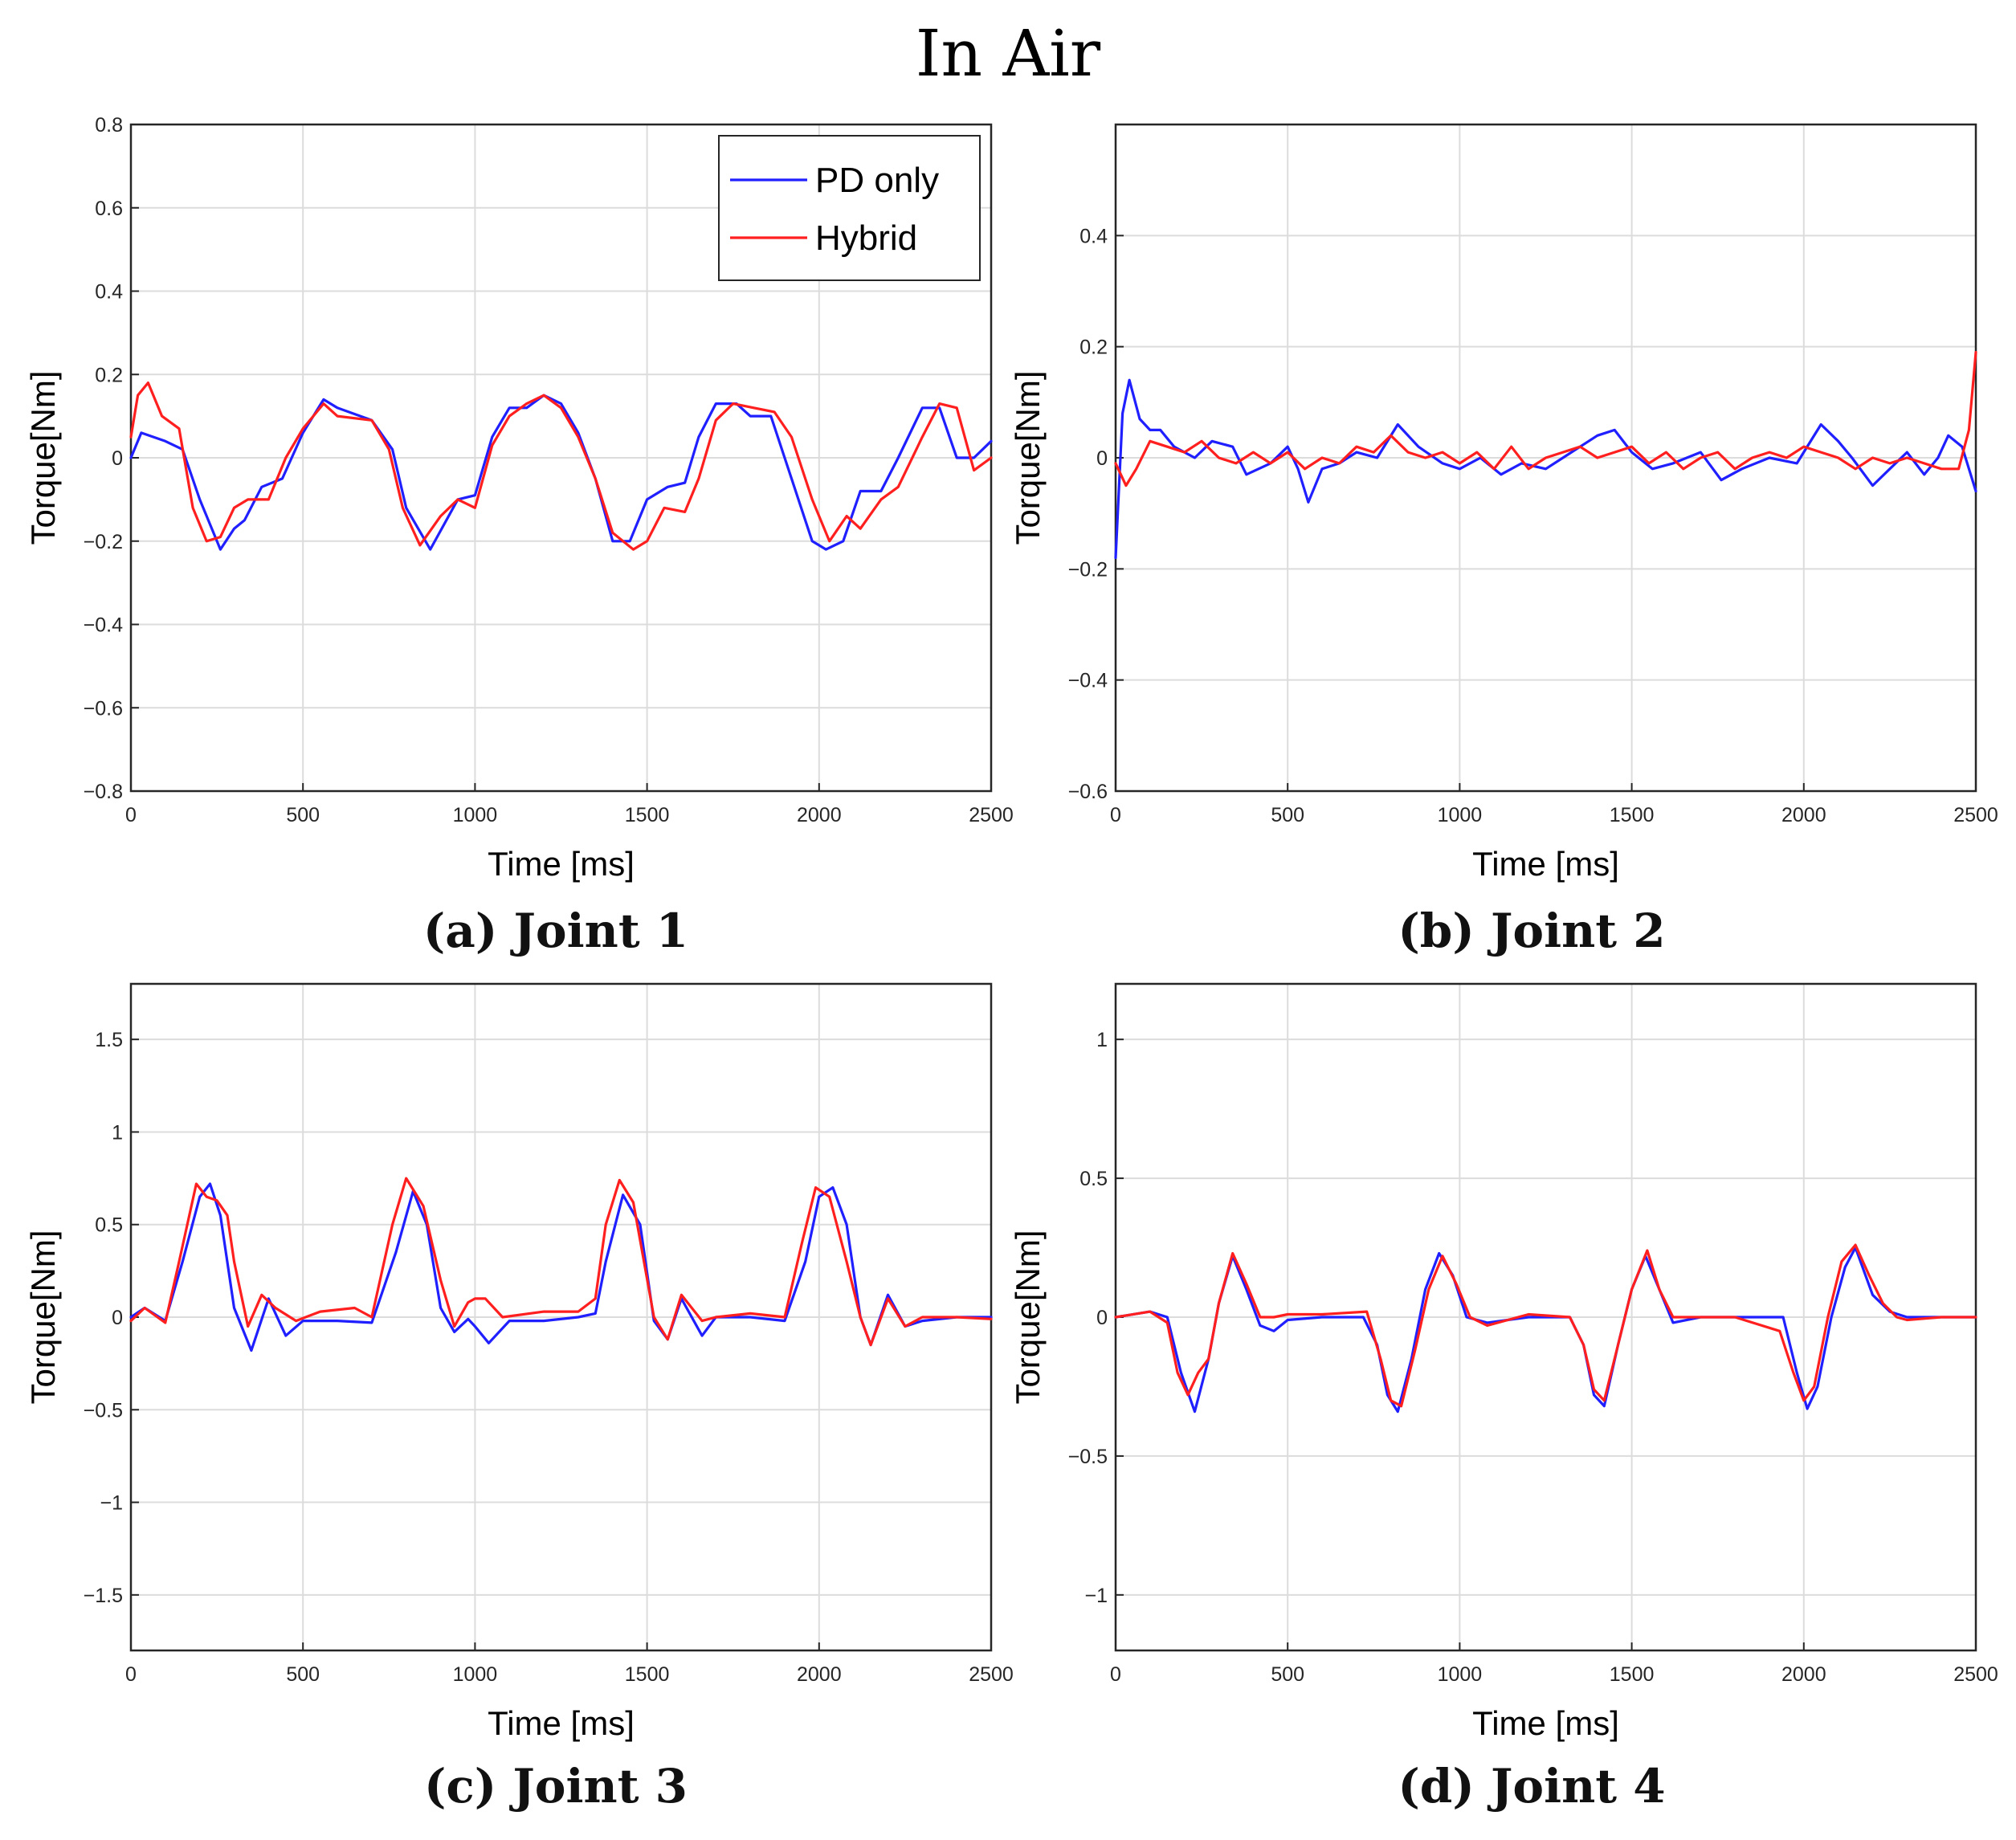 The height and width of the screenshot is (1840, 2016). Describe the element at coordinates (1532, 1786) in the screenshot. I see `caption-joint-4: (d) Joint 4` at that location.